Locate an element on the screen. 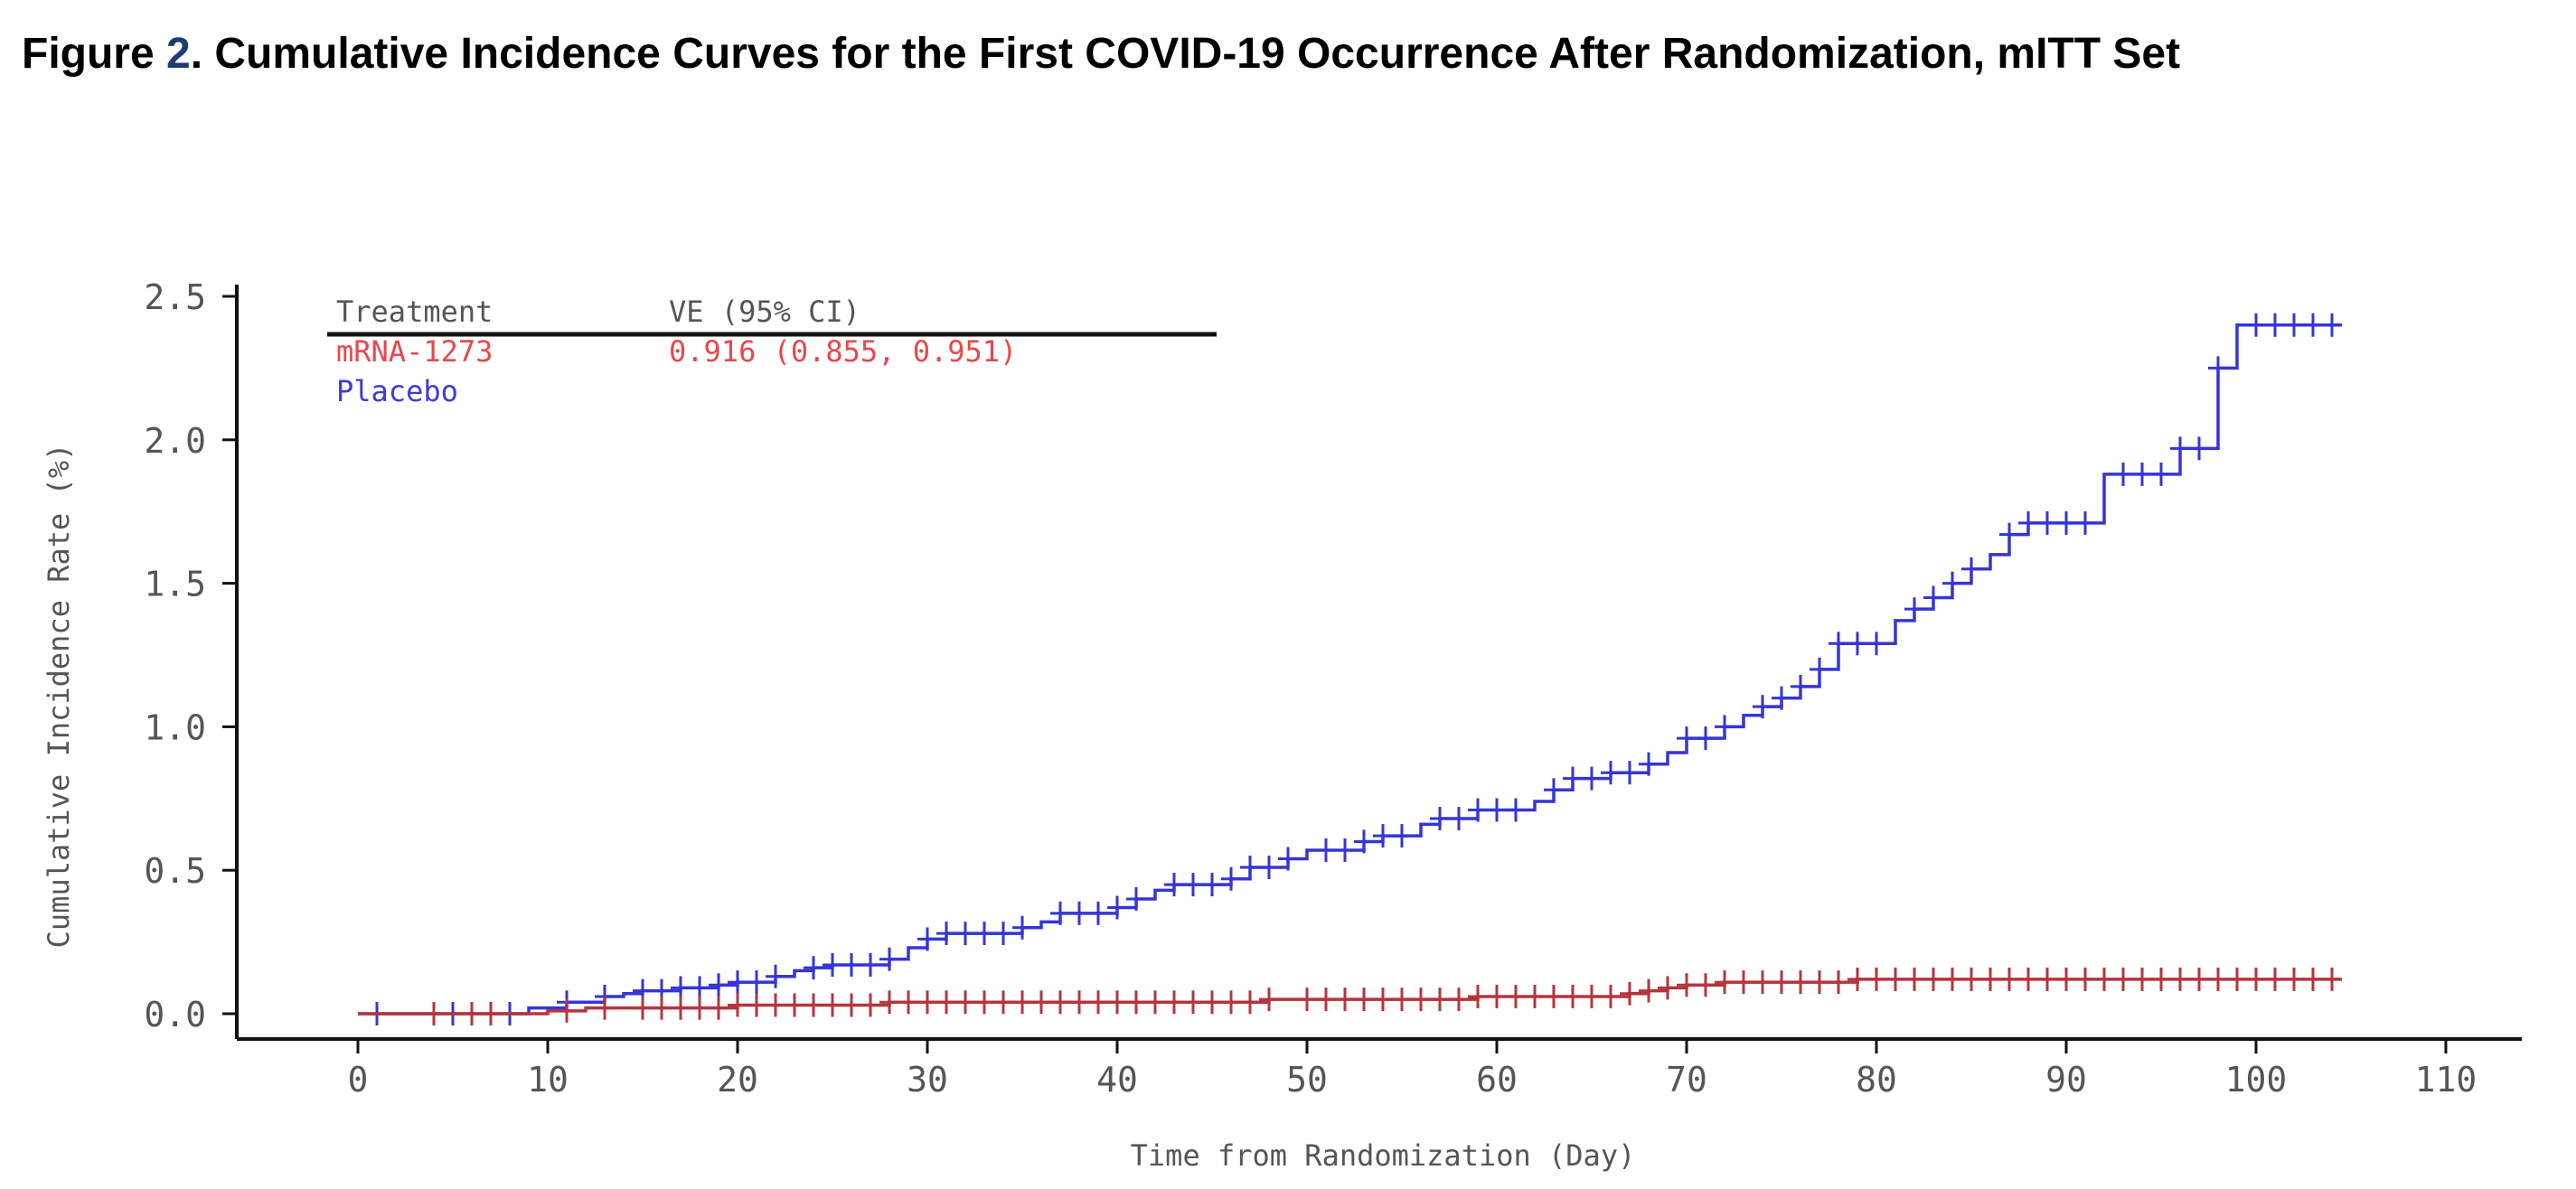 The height and width of the screenshot is (1189, 2576). x-tick-label: 70 is located at coordinates (1687, 1080).